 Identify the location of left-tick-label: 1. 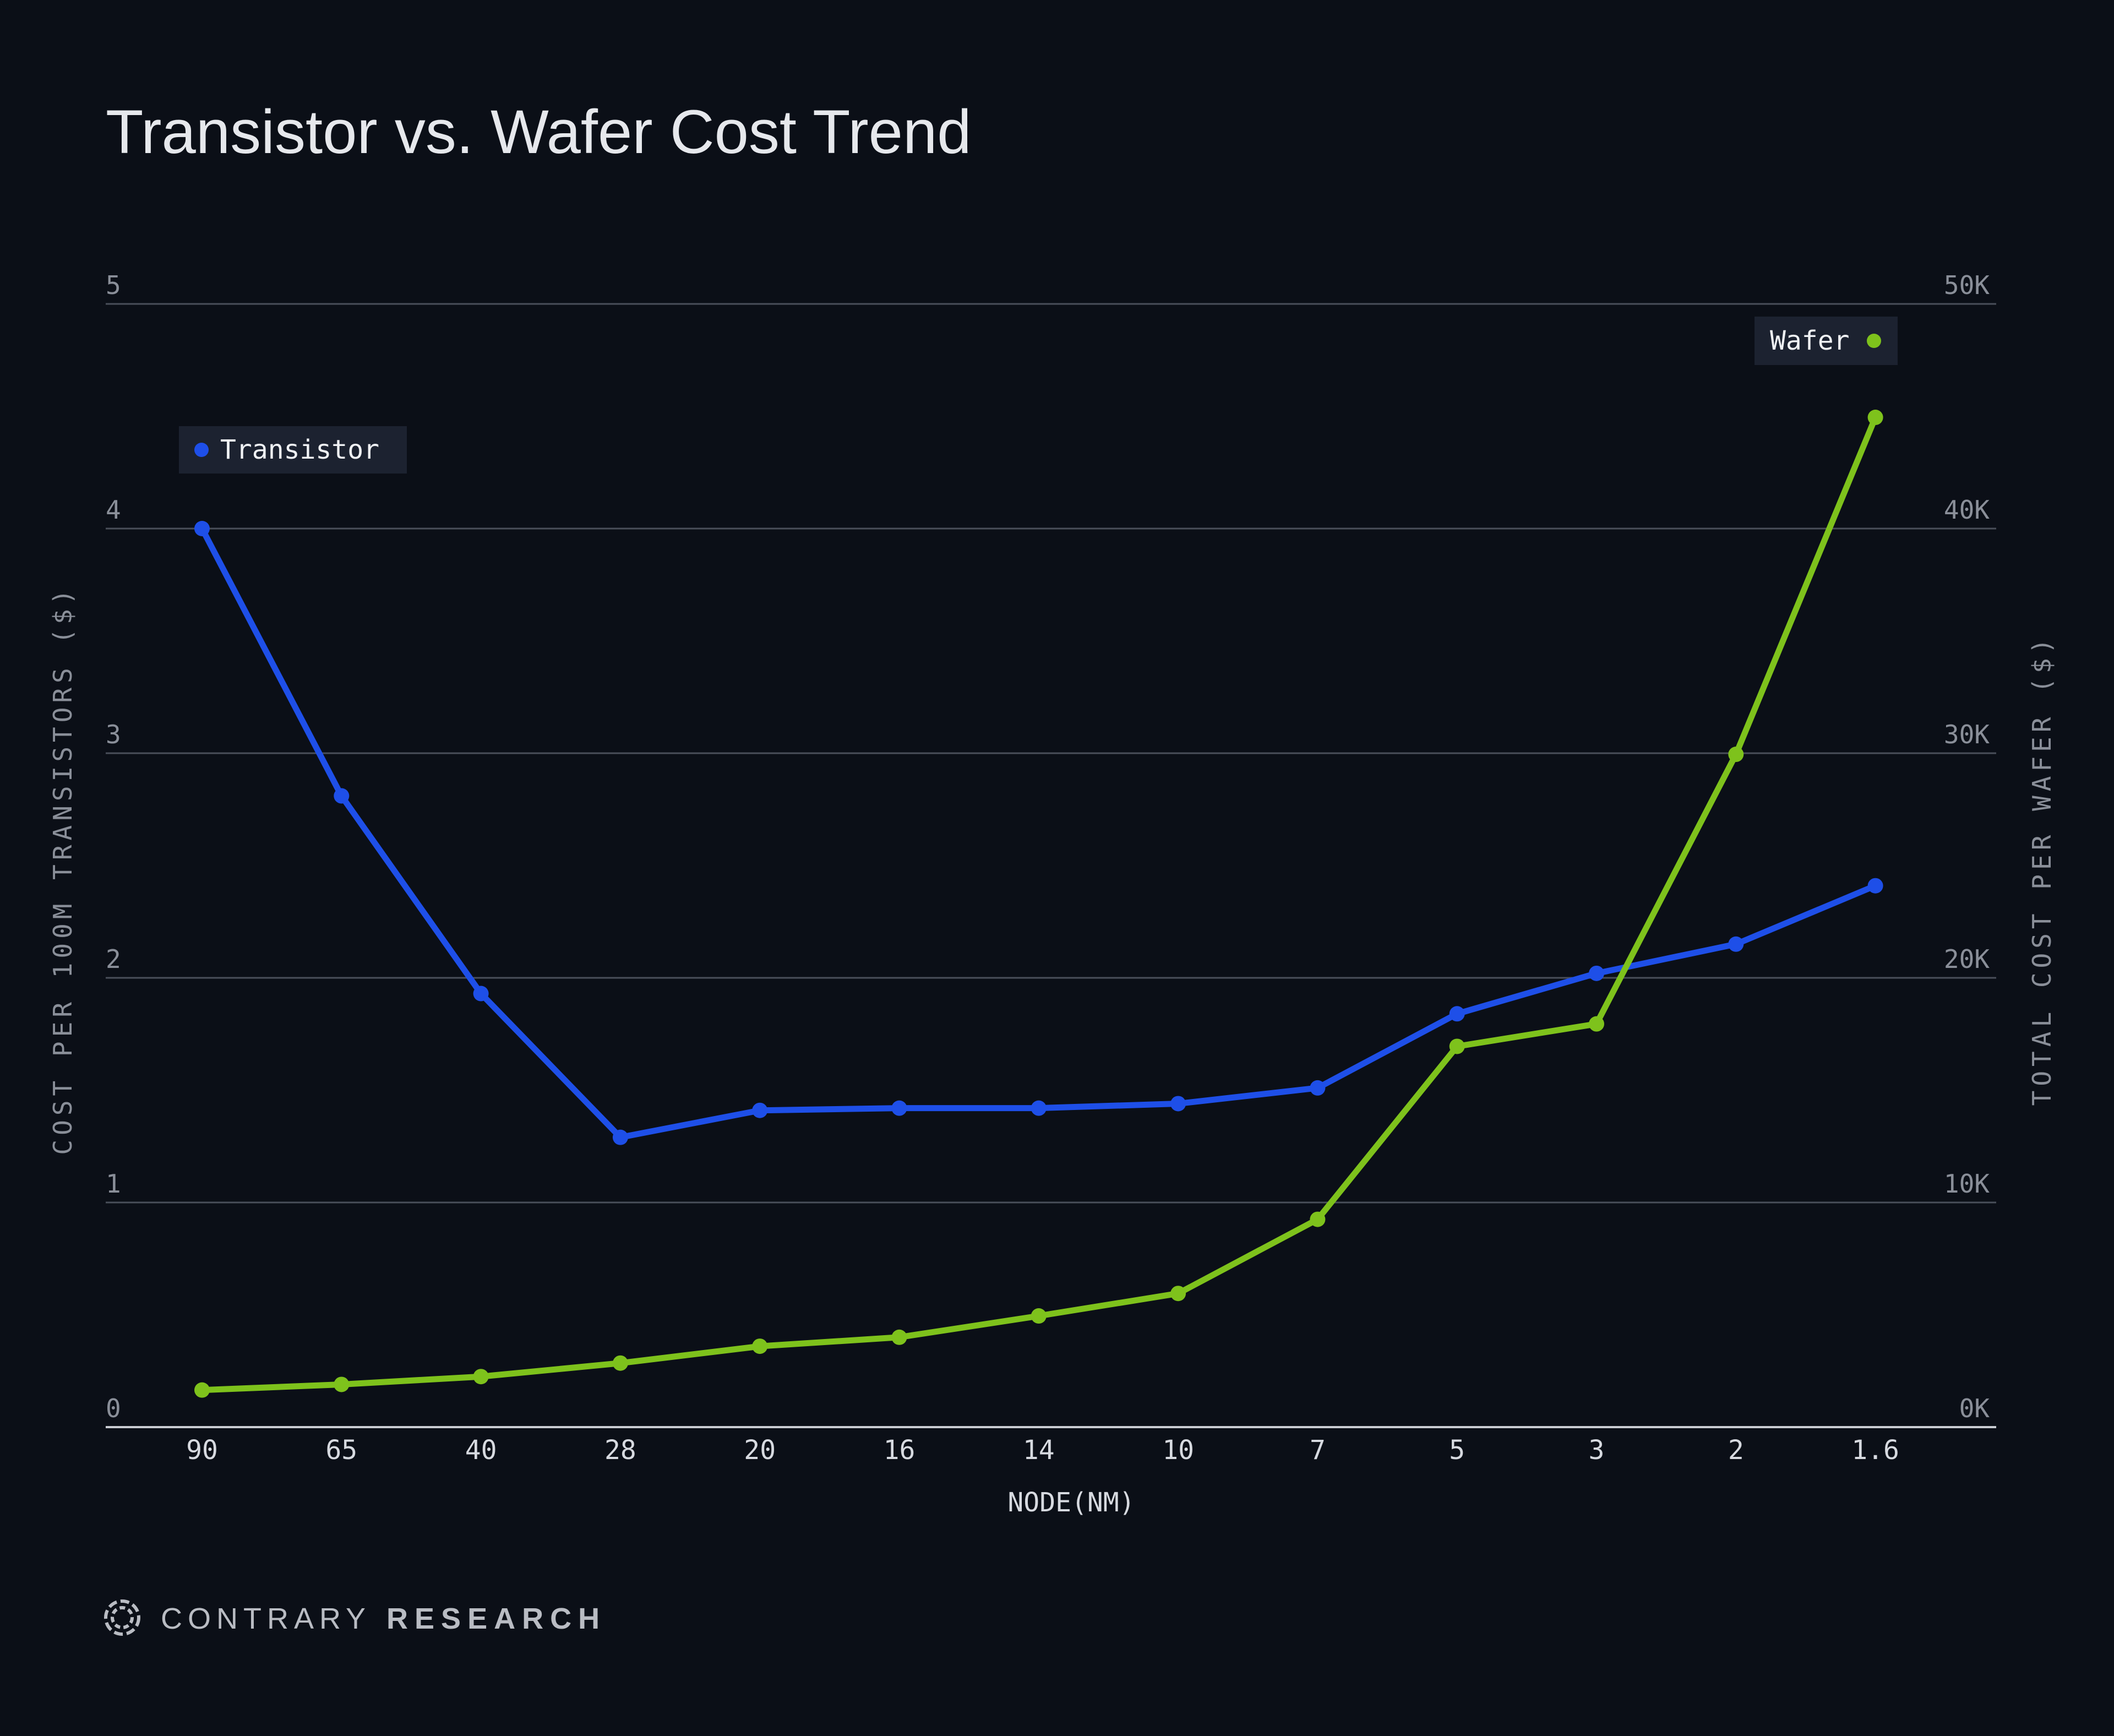
(114, 1184).